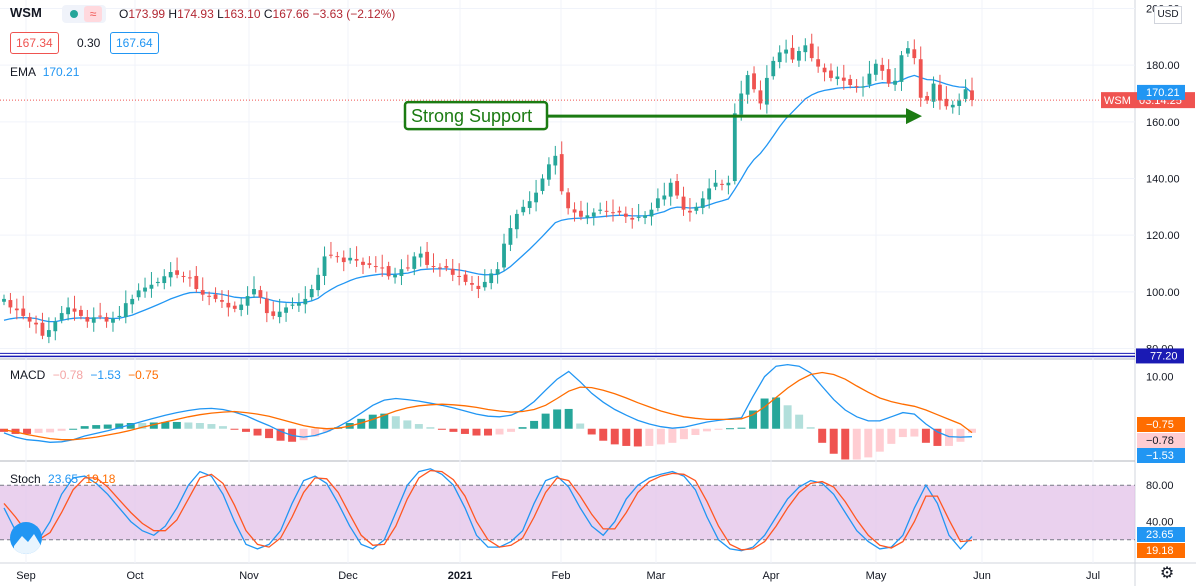 The image size is (1196, 586). Describe the element at coordinates (348, 576) in the screenshot. I see `x-tick-label-dec: Dec` at that location.